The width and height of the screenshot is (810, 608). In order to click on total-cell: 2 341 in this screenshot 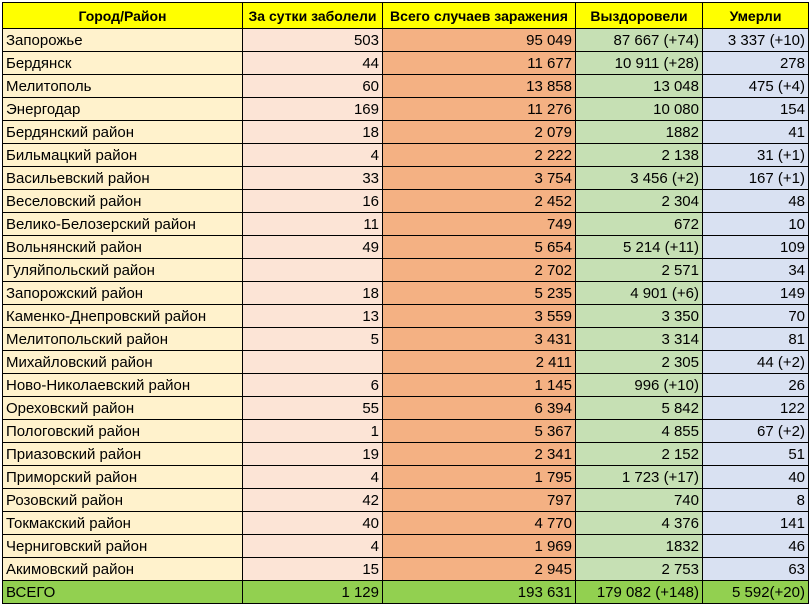, I will do `click(479, 454)`.